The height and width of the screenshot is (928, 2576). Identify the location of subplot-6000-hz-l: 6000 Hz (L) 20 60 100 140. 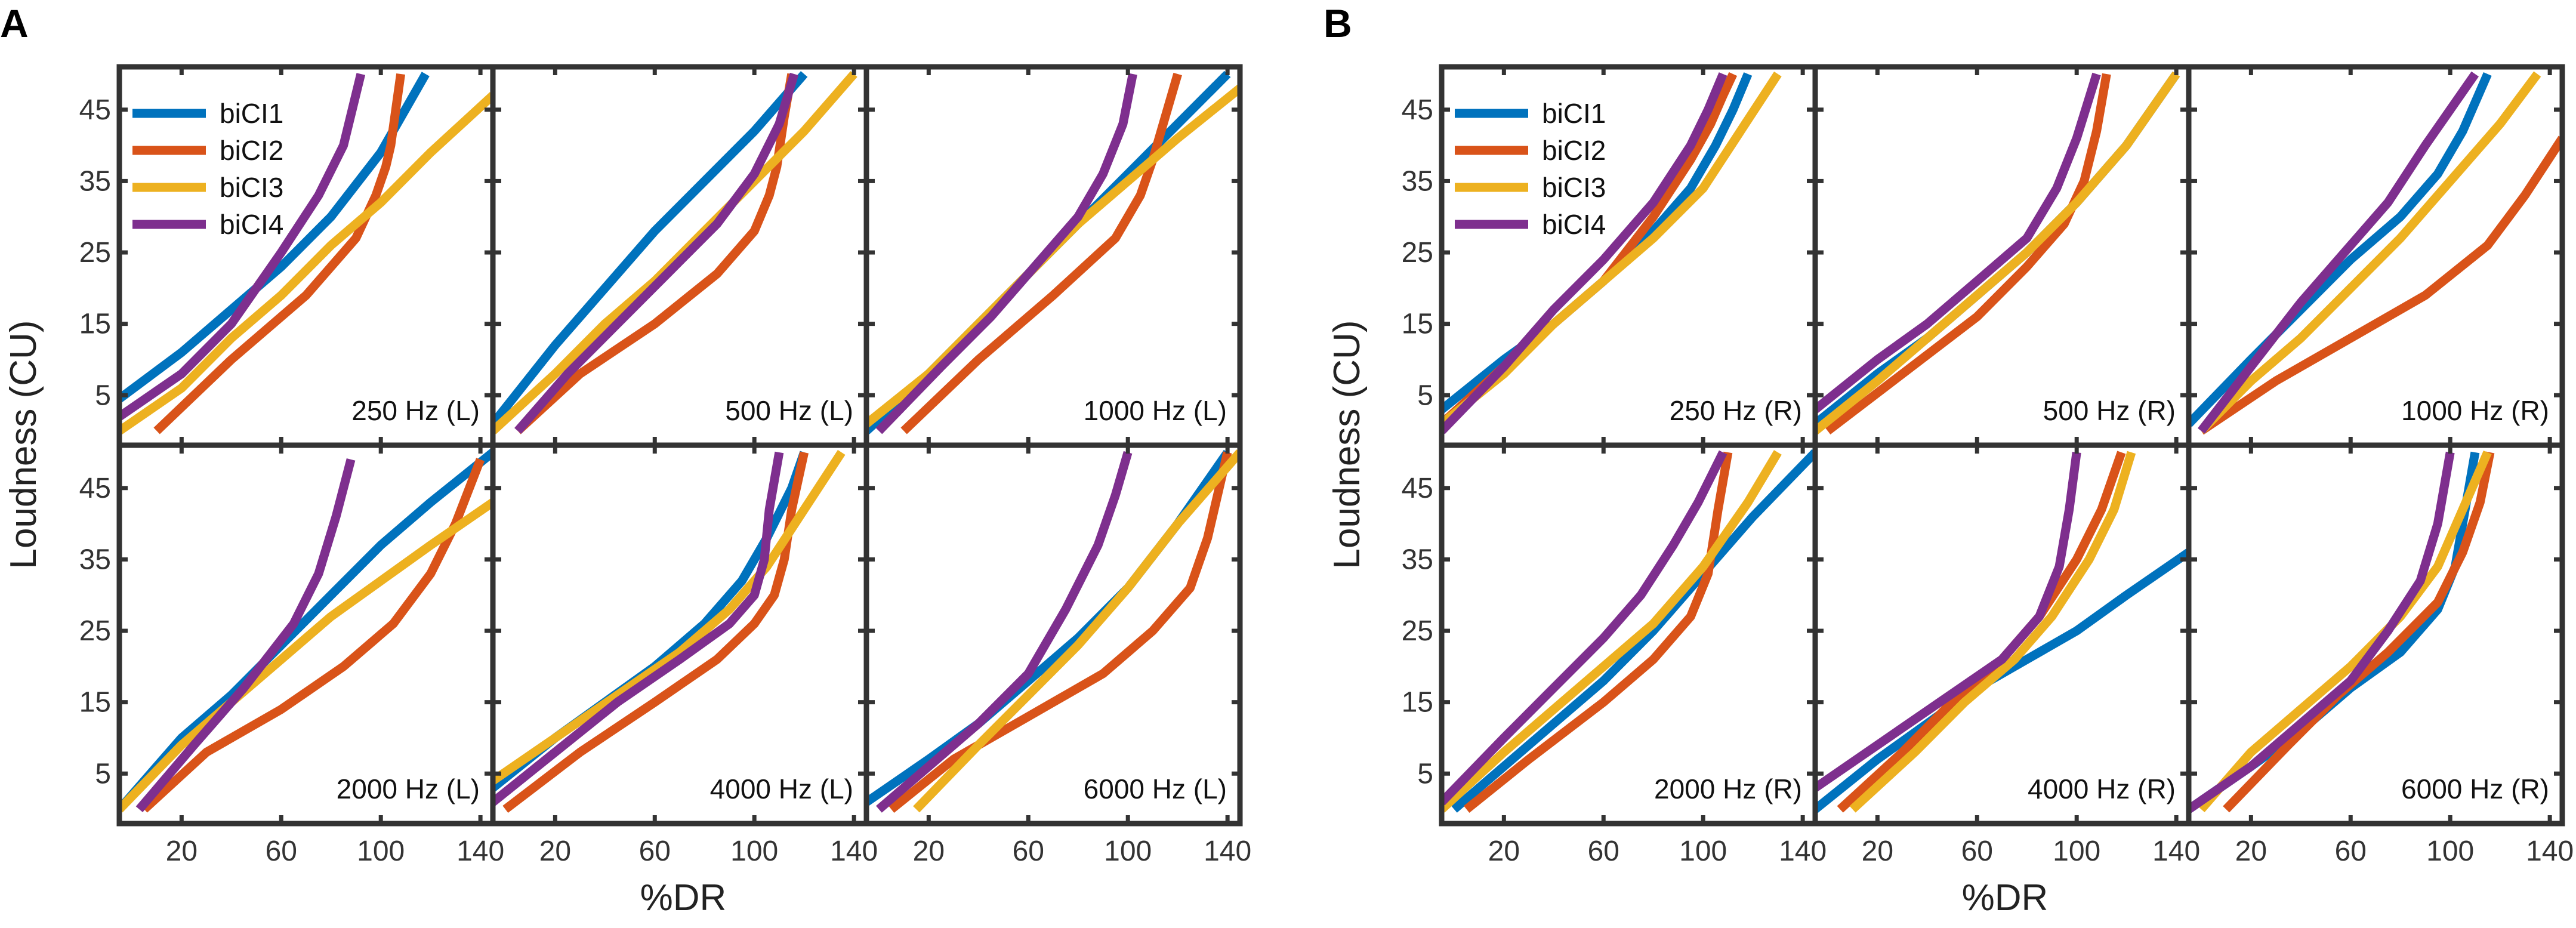
(1057, 654).